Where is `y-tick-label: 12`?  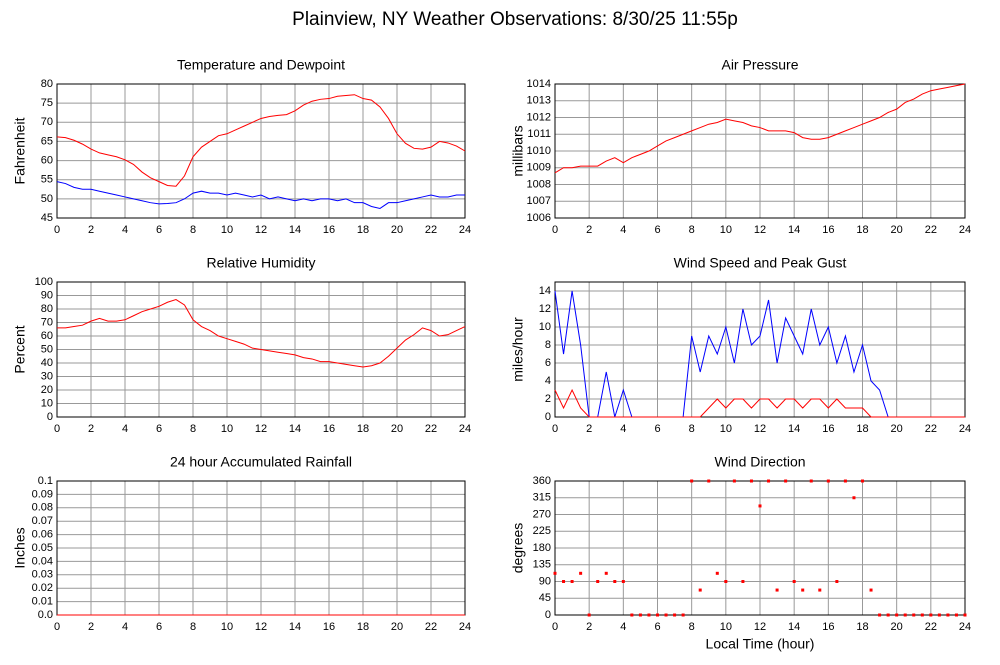
y-tick-label: 12 is located at coordinates (545, 309).